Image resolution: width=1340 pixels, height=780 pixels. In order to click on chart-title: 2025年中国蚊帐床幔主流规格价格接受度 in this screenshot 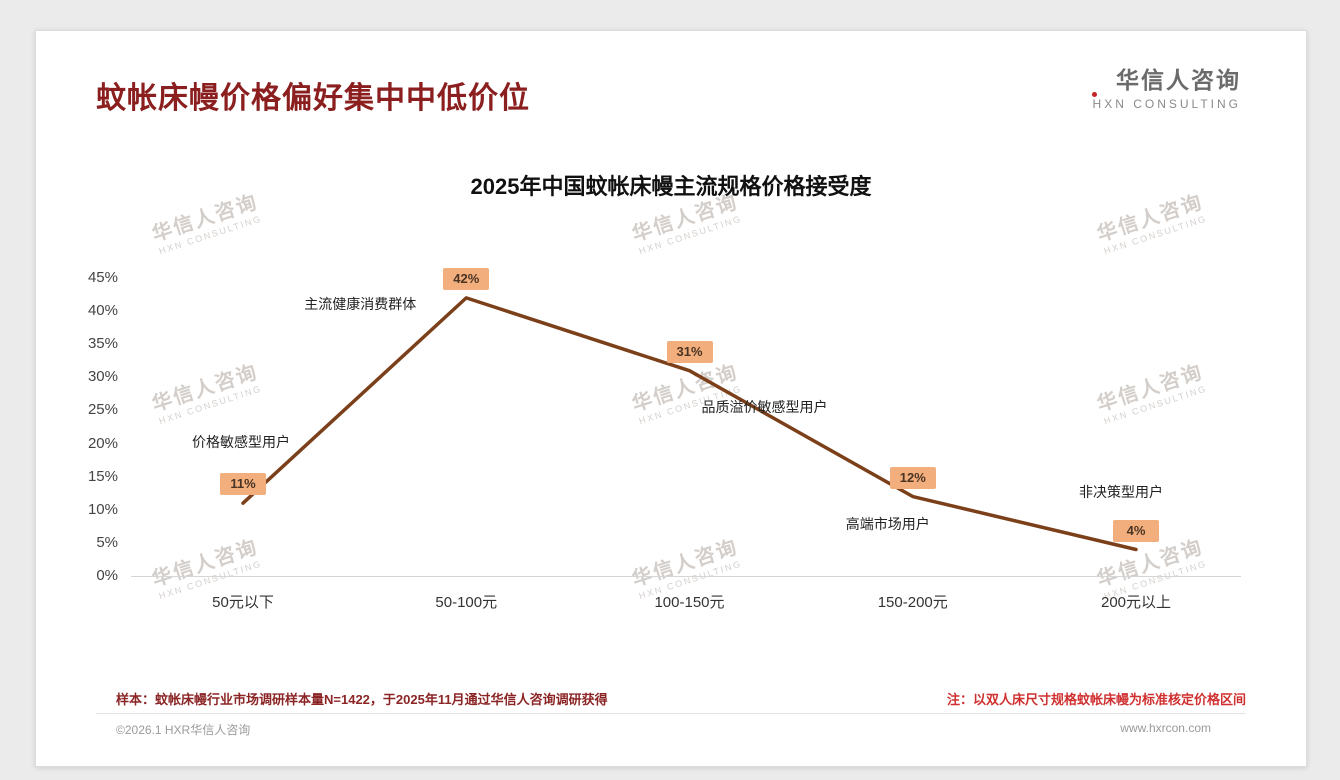, I will do `click(671, 186)`.